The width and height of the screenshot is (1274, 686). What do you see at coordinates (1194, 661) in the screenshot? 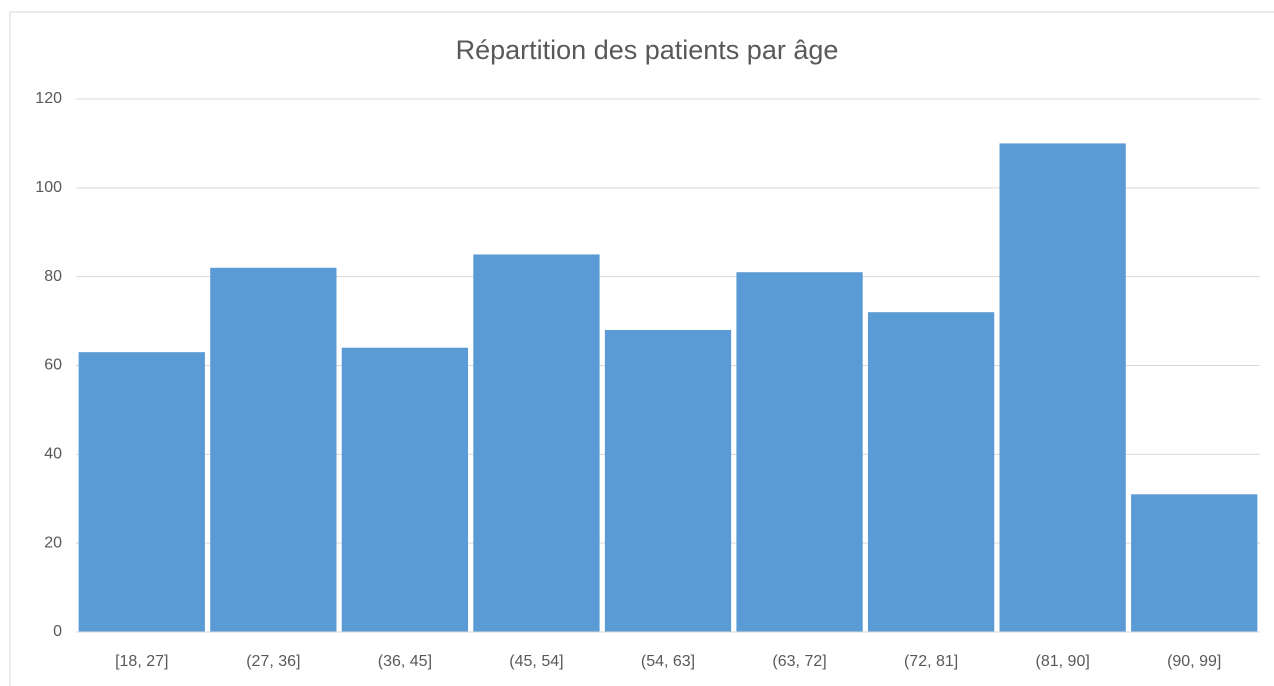
I see `x-tick-label: (90, 99]` at bounding box center [1194, 661].